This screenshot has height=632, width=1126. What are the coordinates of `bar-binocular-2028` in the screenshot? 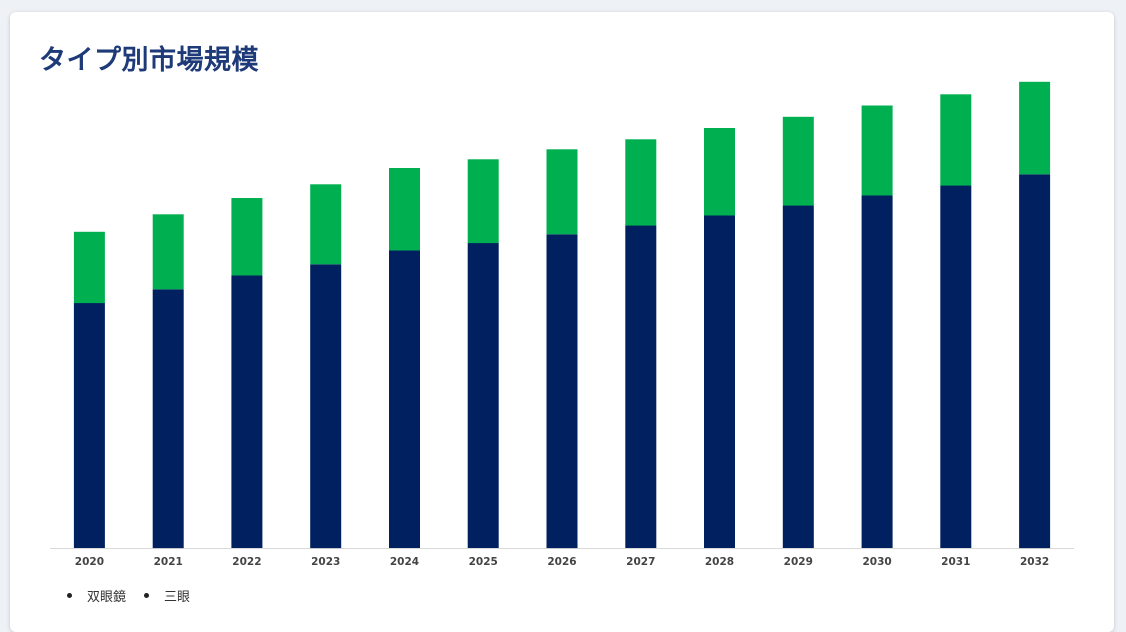 It's located at (719, 382).